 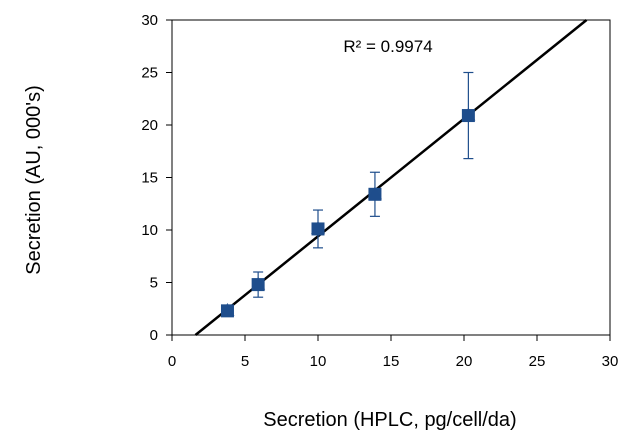 I want to click on y-tick-label: 30, so click(x=149, y=20).